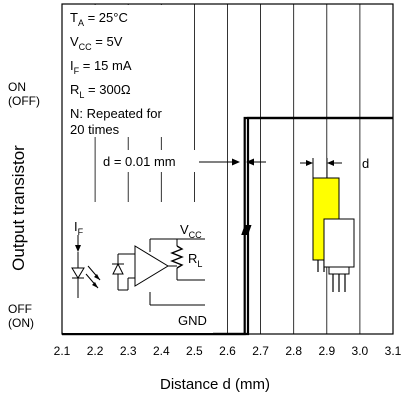 The image size is (401, 400). I want to click on conditions-box, so click(127, 71).